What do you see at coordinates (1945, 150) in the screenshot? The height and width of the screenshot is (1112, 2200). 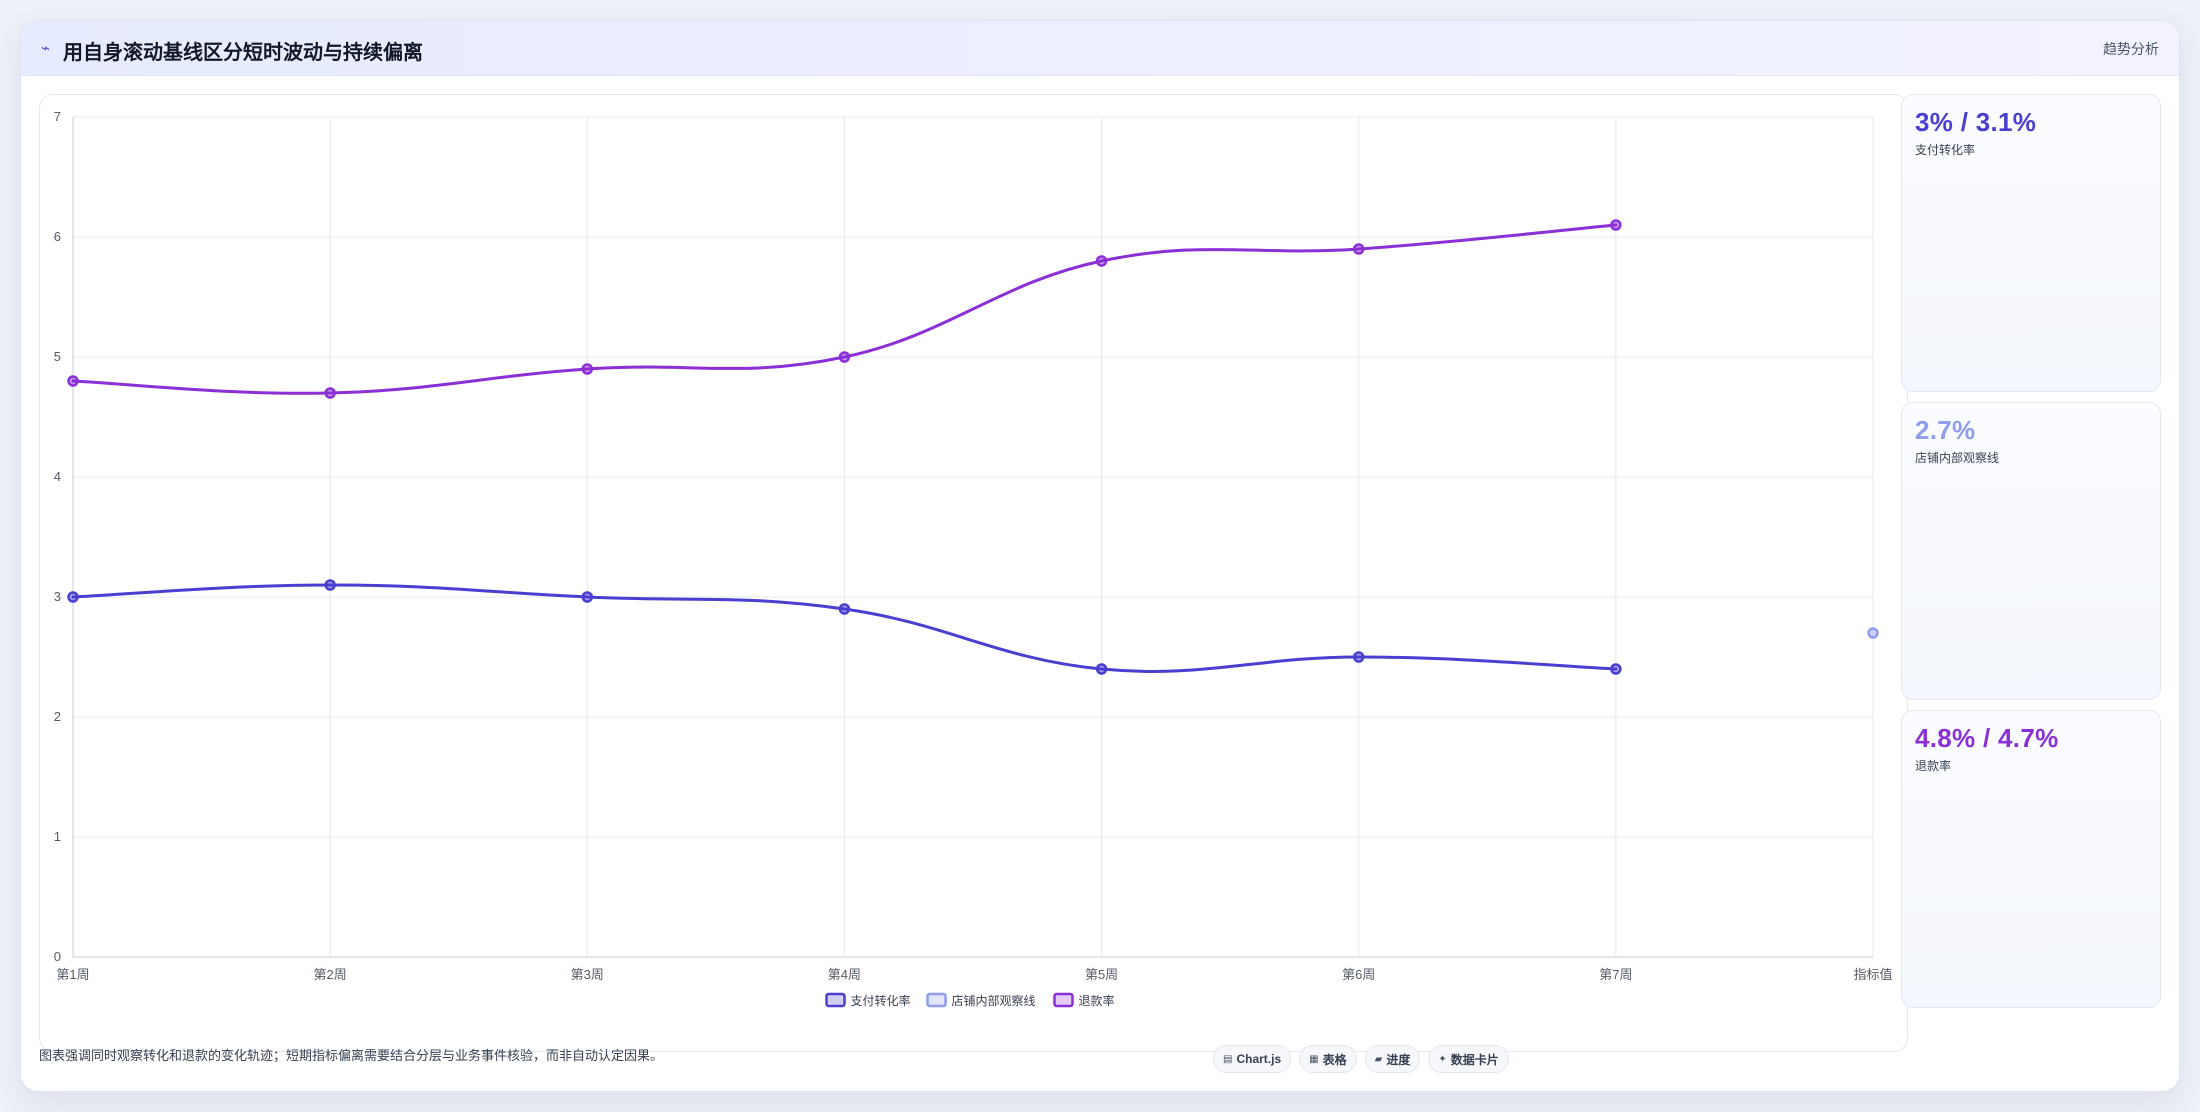 I see `metric-label: 支付转化率` at bounding box center [1945, 150].